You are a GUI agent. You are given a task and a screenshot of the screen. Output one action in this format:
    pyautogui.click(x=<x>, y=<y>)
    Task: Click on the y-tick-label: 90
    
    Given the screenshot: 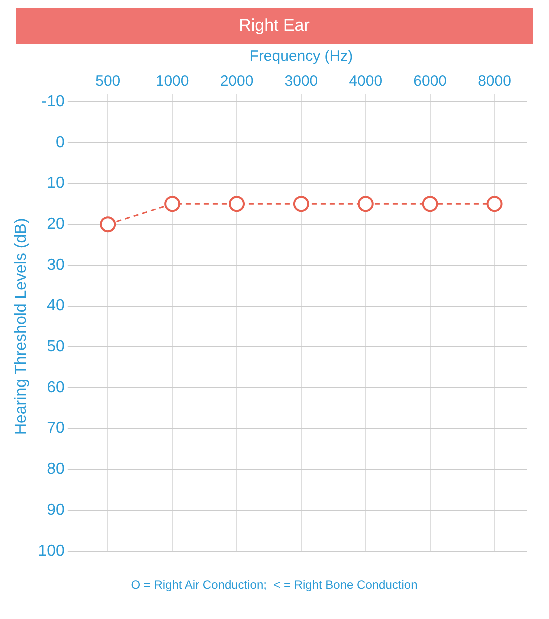 What is the action you would take?
    pyautogui.click(x=56, y=510)
    